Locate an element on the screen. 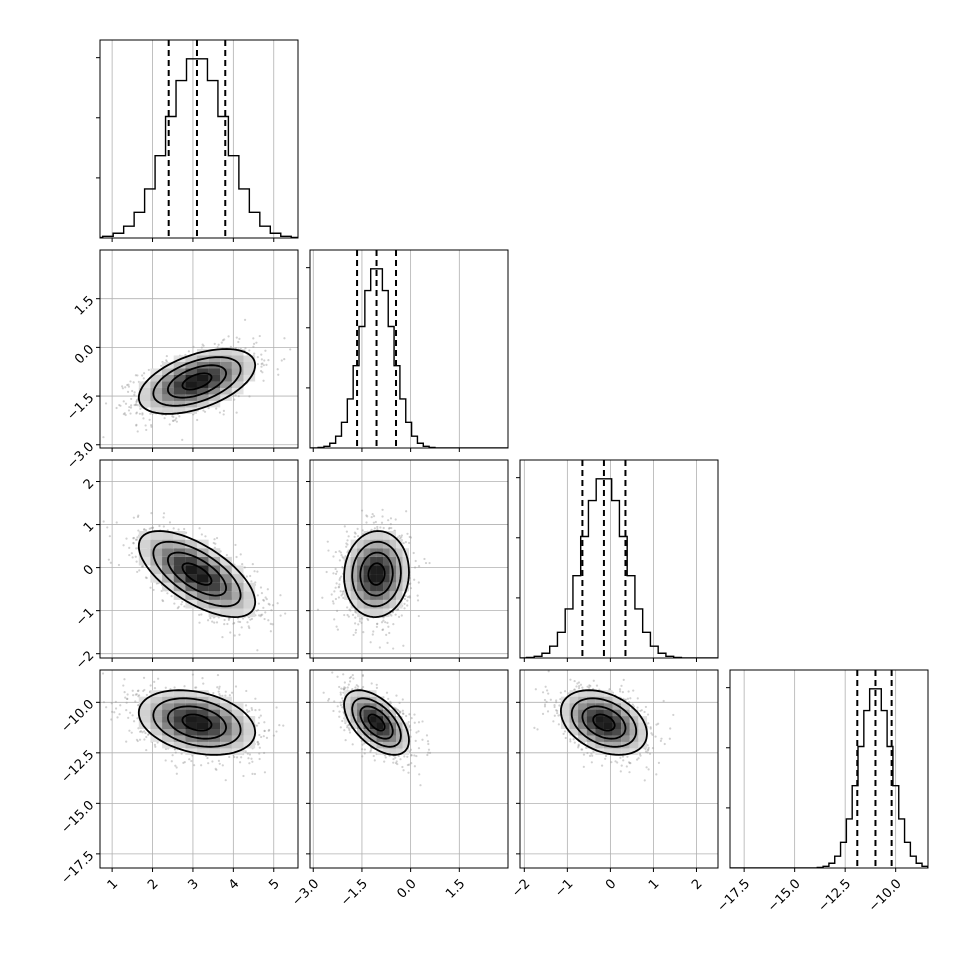 The image size is (970, 970). x-tick-label: −15.0 is located at coordinates (784, 895).